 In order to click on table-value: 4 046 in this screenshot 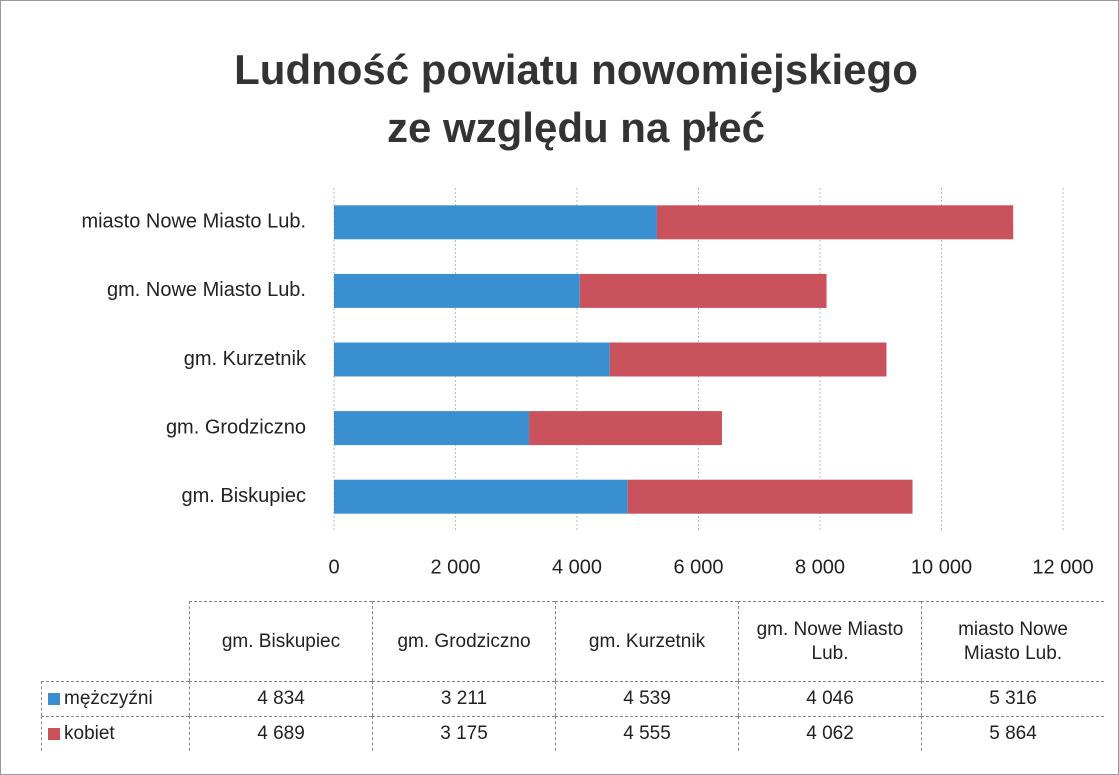, I will do `click(829, 698)`.